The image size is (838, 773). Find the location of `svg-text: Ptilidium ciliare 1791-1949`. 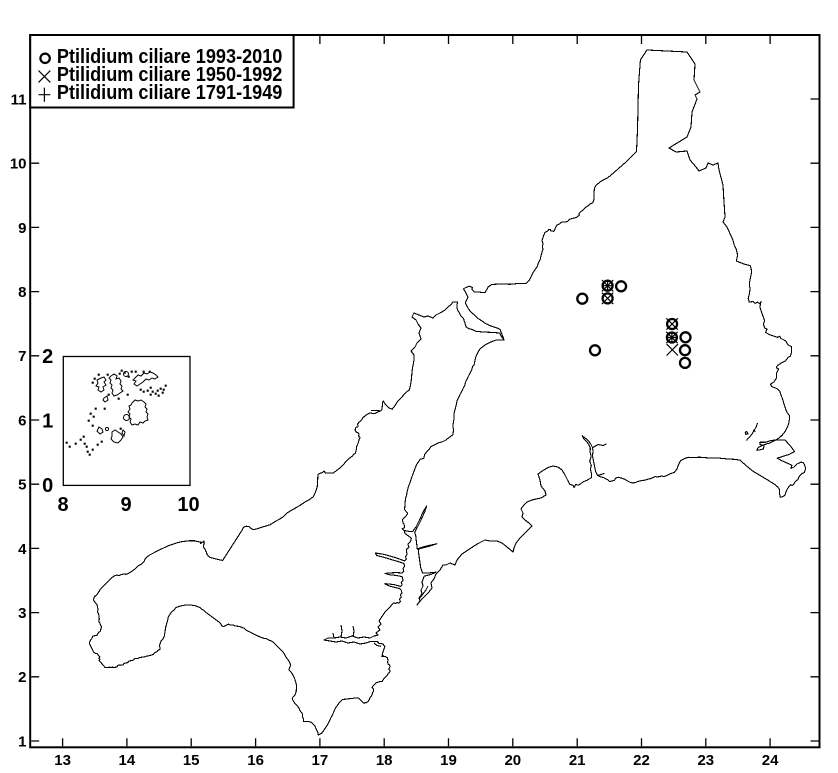

svg-text: Ptilidium ciliare 1791-1949 is located at coordinates (170, 93).